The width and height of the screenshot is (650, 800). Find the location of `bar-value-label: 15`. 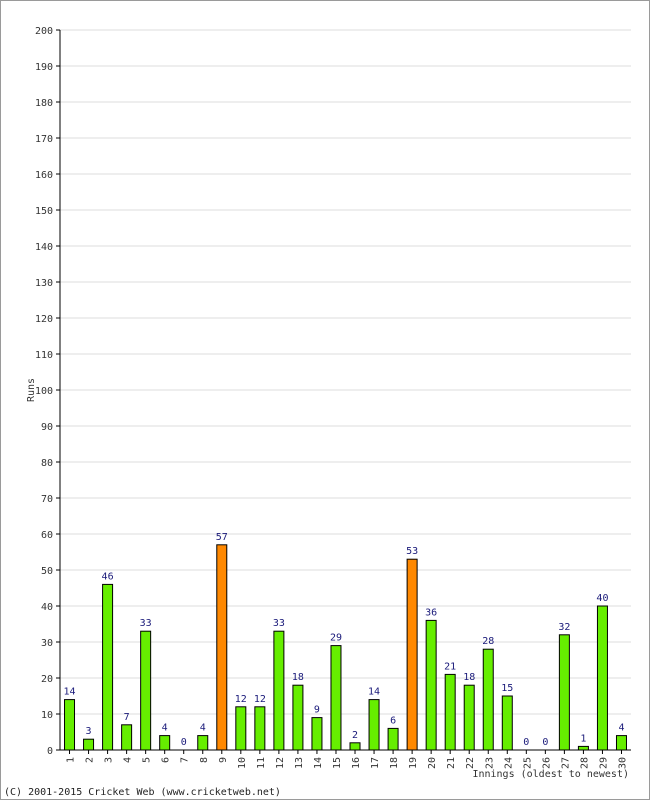

bar-value-label: 15 is located at coordinates (507, 688).